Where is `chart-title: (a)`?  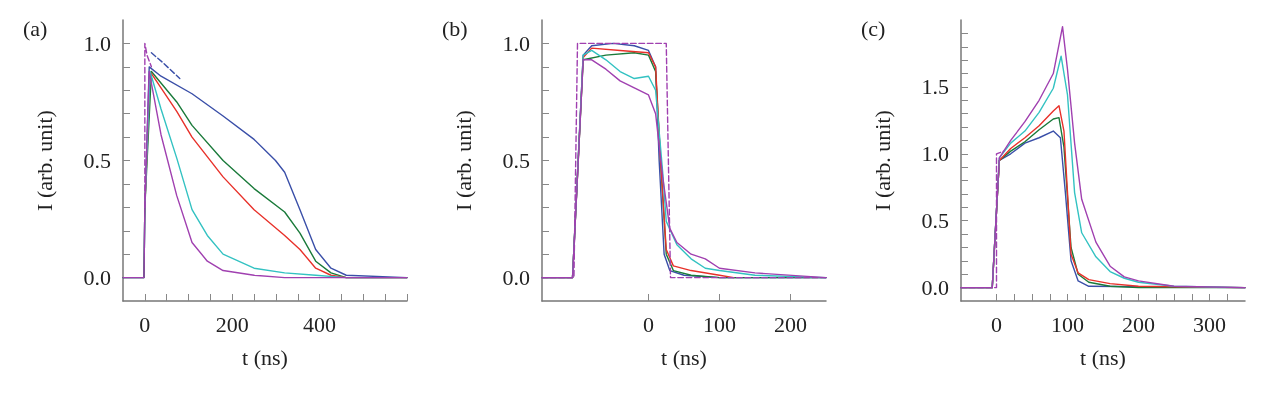 chart-title: (a) is located at coordinates (35, 28).